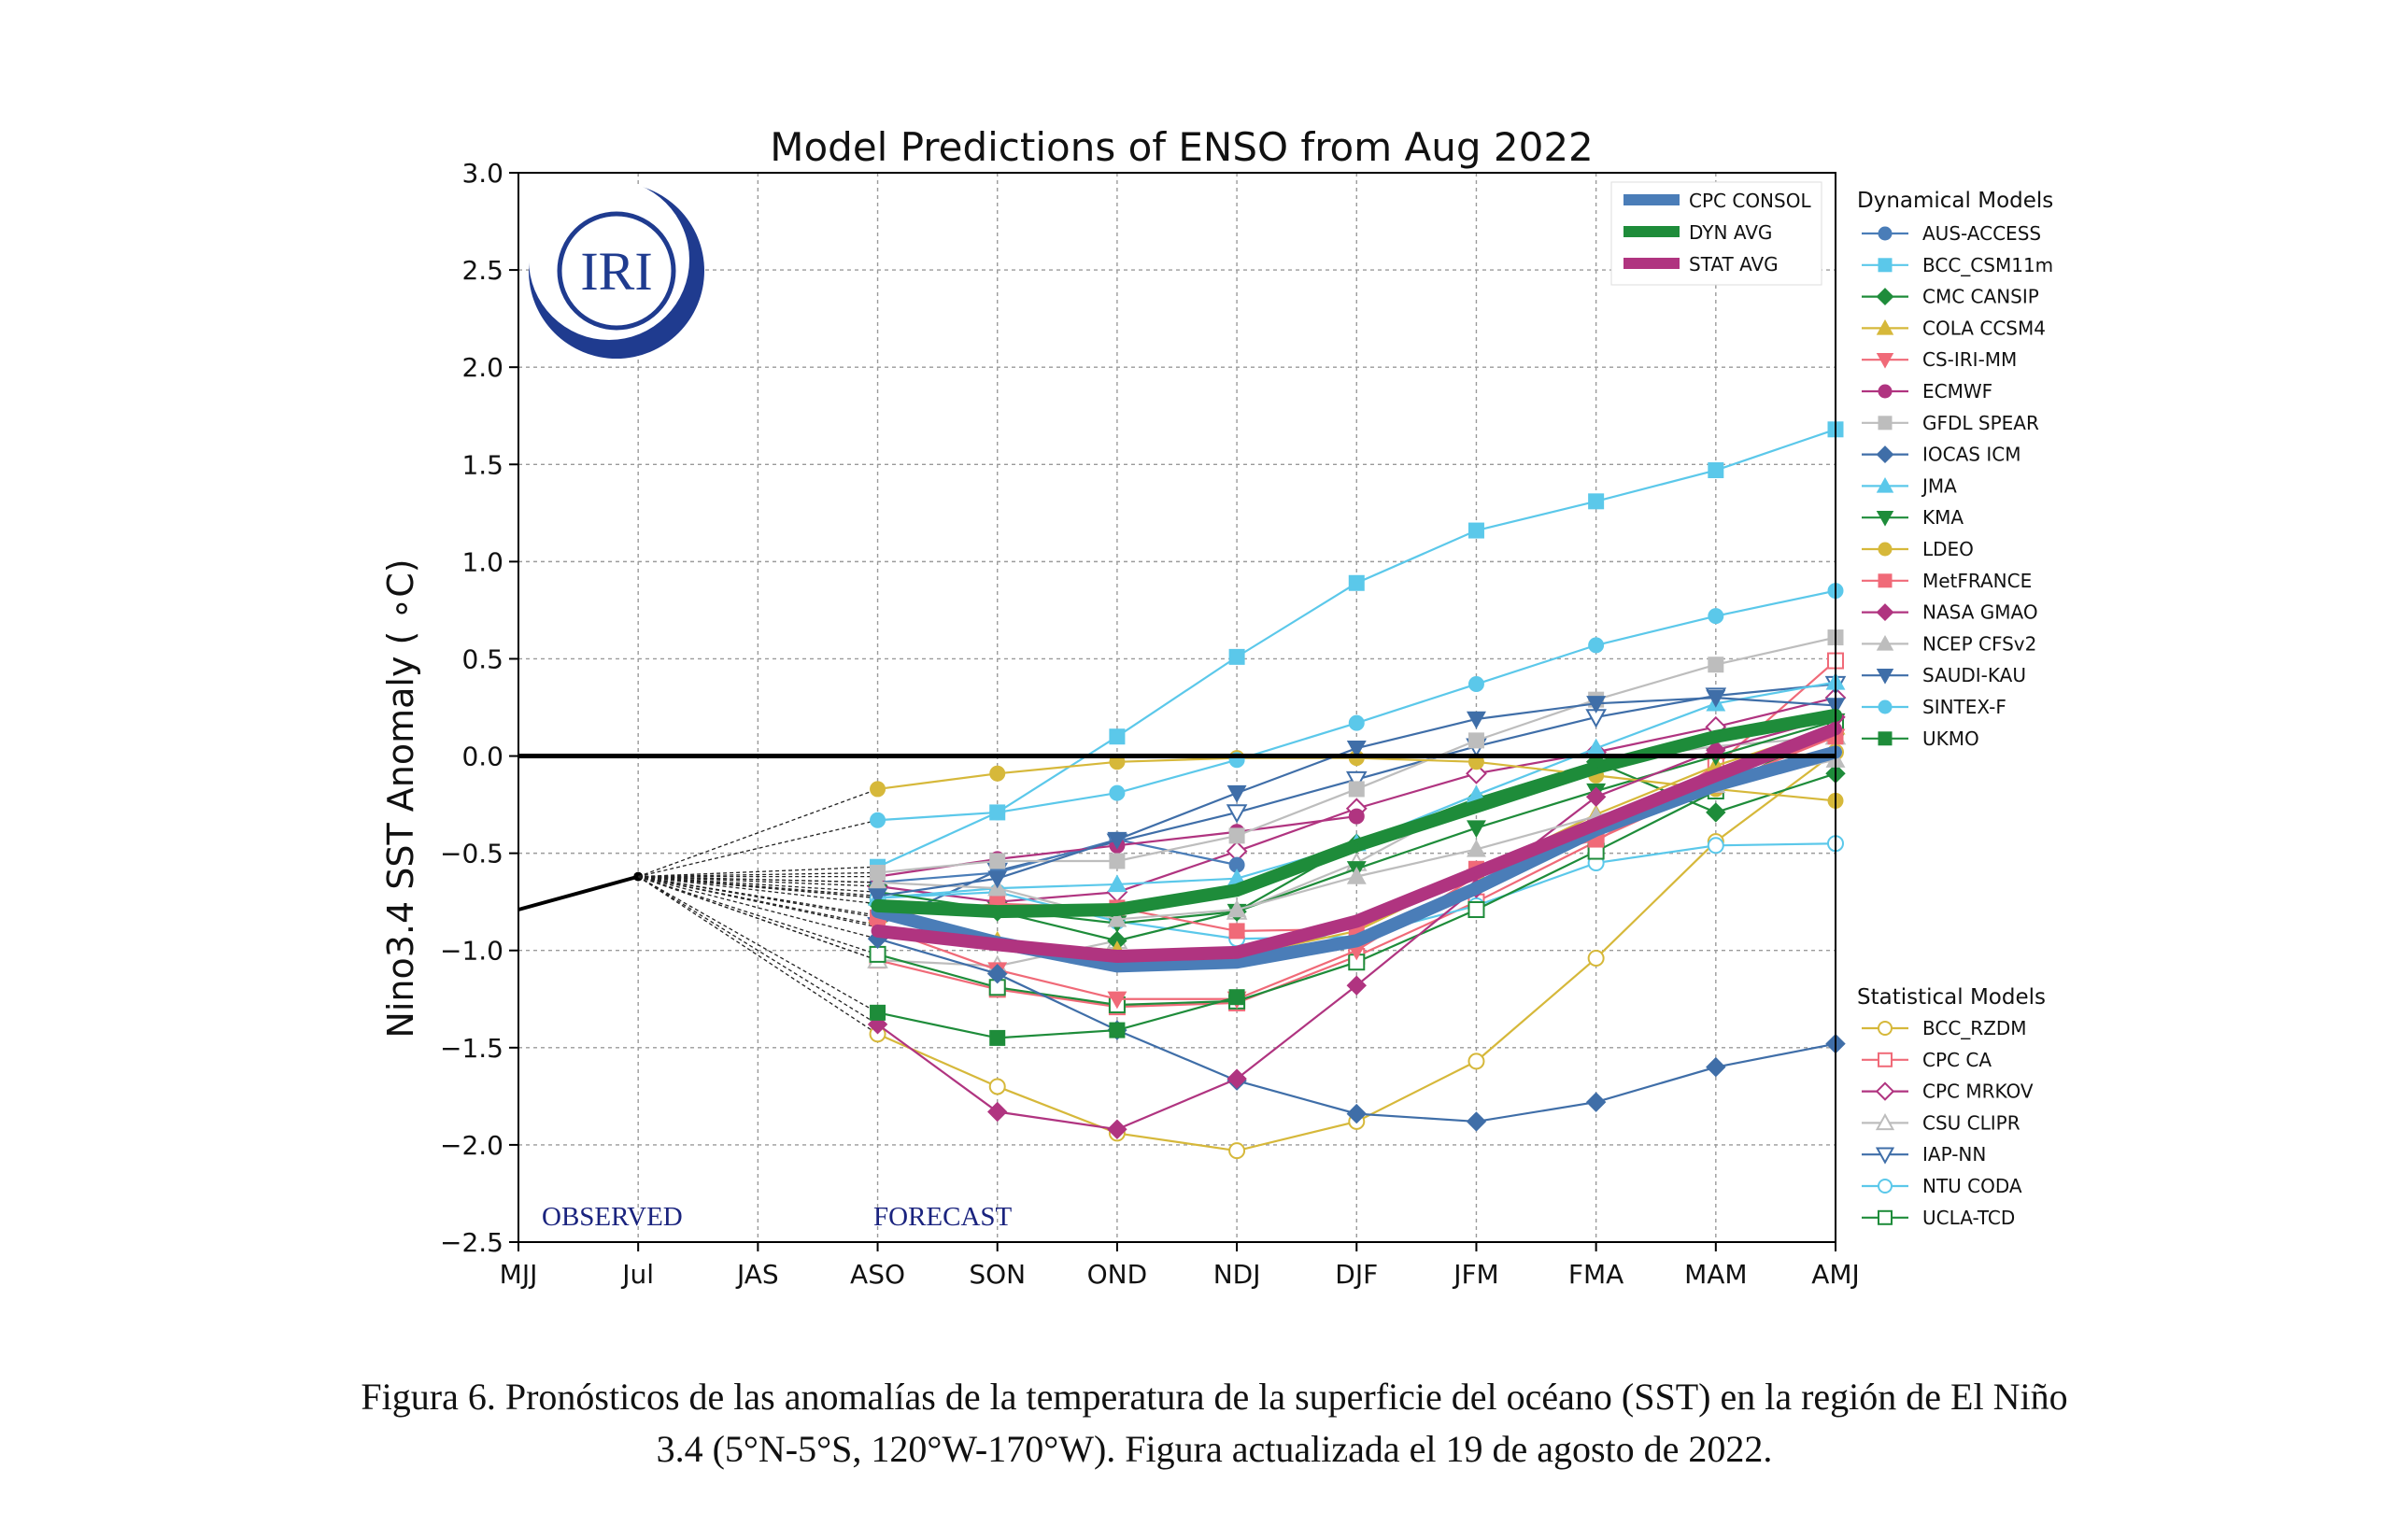 This screenshot has height=1540, width=2382. Describe the element at coordinates (1948, 549) in the screenshot. I see `legend-label: LDEO` at that location.